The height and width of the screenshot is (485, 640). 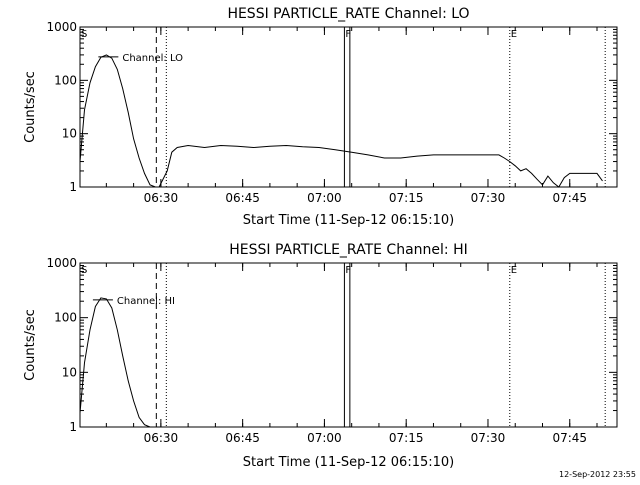 I want to click on chart-title: HESSI PARTICLE_RATE Channel: HI, so click(x=348, y=250).